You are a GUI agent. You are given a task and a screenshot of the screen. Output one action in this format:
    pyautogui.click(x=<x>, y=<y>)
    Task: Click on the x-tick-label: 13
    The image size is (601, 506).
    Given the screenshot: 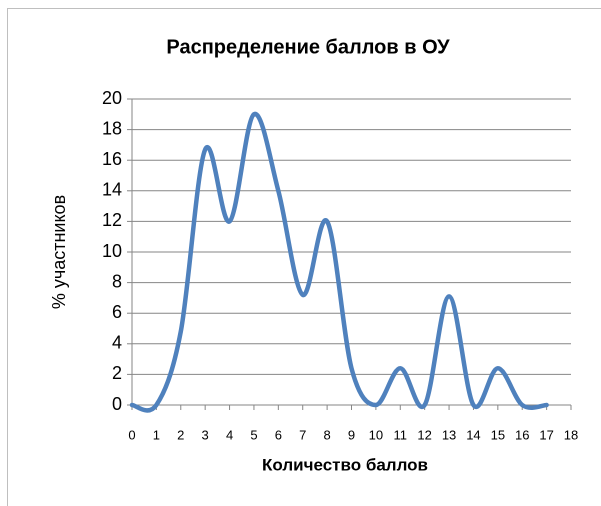 What is the action you would take?
    pyautogui.click(x=449, y=434)
    